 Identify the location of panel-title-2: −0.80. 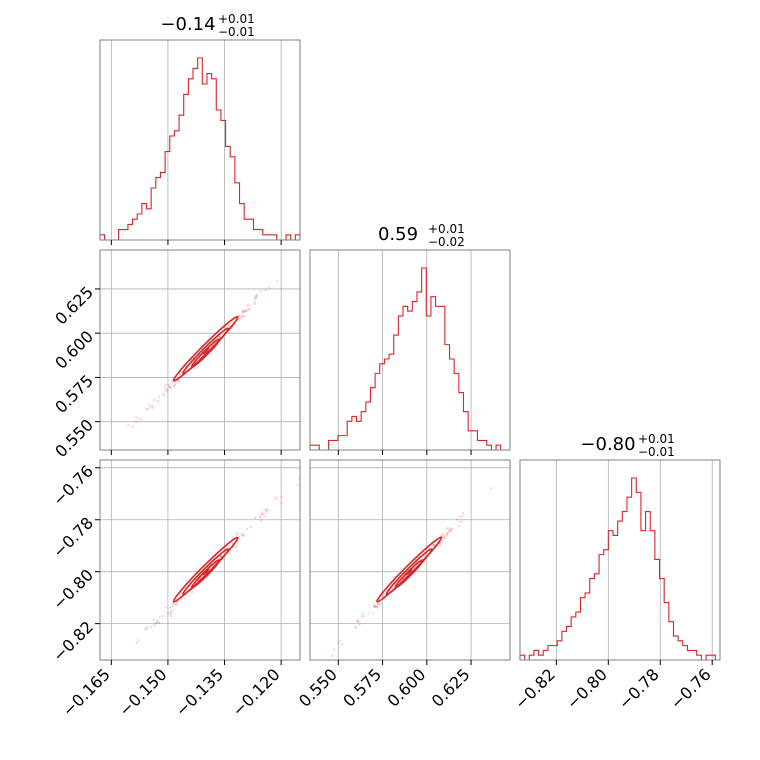
(607, 444).